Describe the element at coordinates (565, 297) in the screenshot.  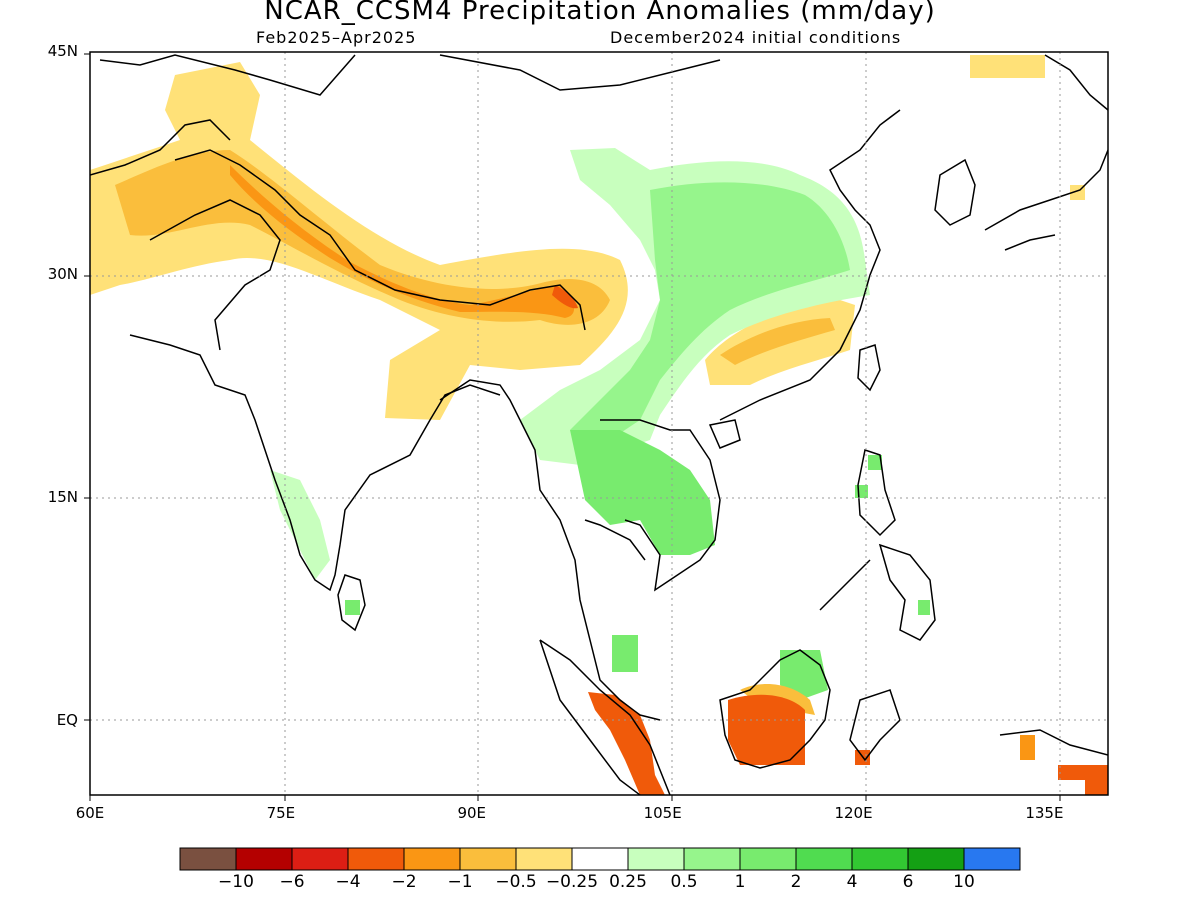
I see `dry-anomaly-core` at that location.